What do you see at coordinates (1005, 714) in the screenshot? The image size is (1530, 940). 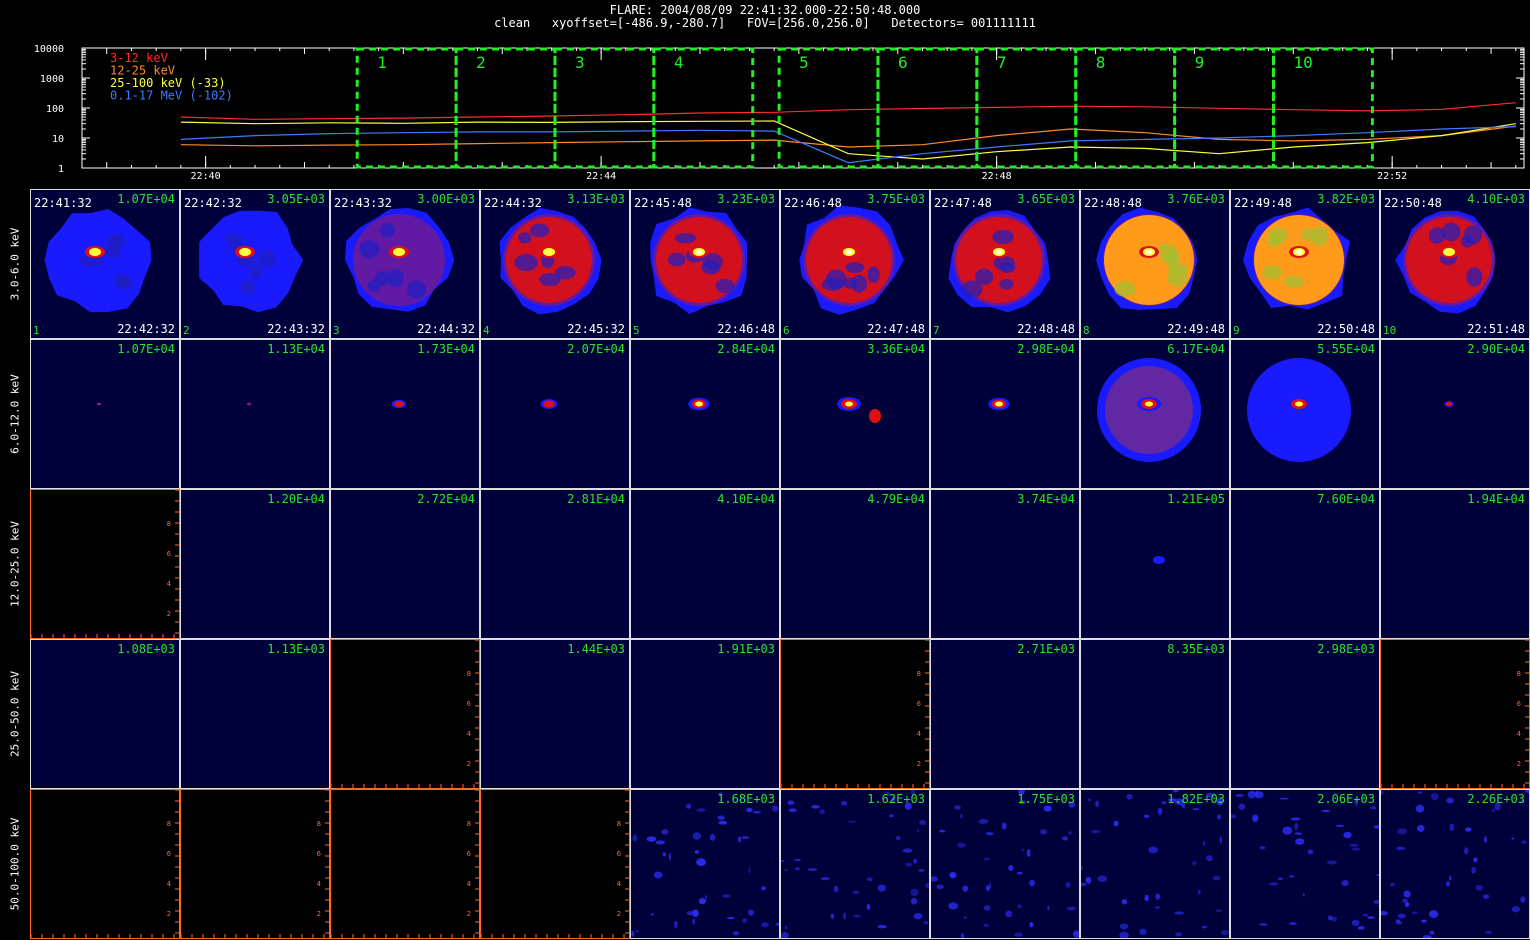 I see `image-cell: 2.71E+03` at bounding box center [1005, 714].